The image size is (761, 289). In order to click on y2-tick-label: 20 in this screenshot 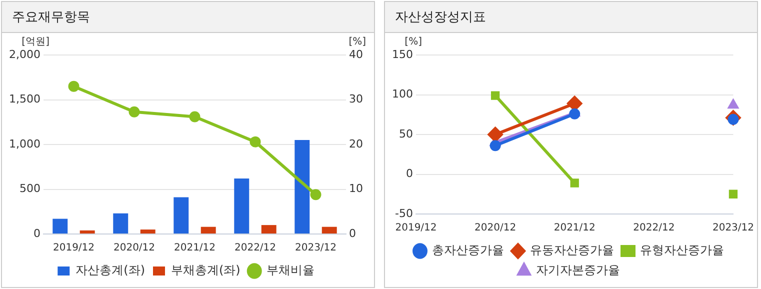, I will do `click(356, 143)`.